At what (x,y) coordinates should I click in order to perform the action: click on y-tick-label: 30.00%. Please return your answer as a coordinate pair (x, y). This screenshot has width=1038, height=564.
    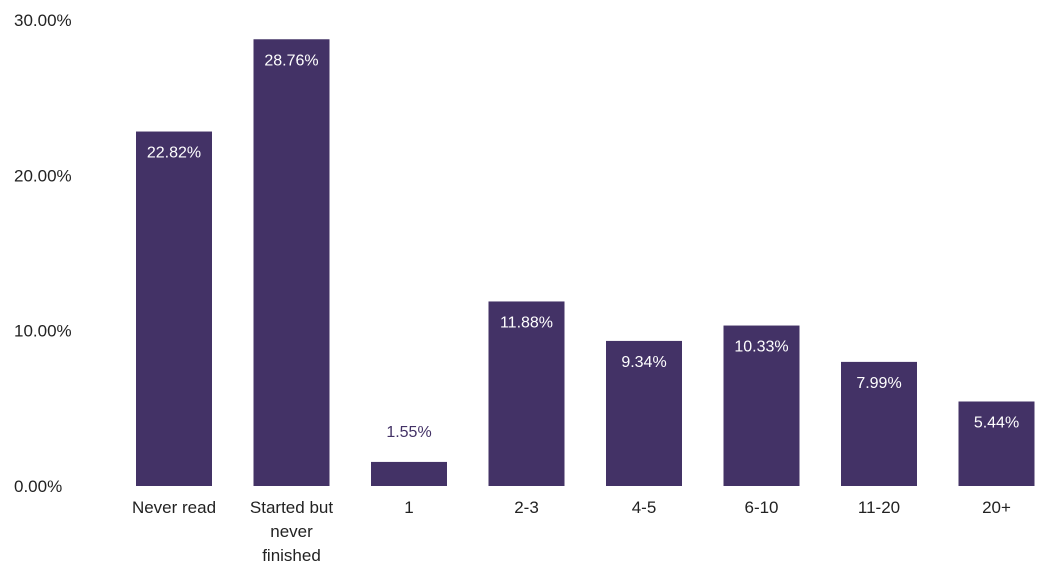
    Looking at the image, I should click on (43, 20).